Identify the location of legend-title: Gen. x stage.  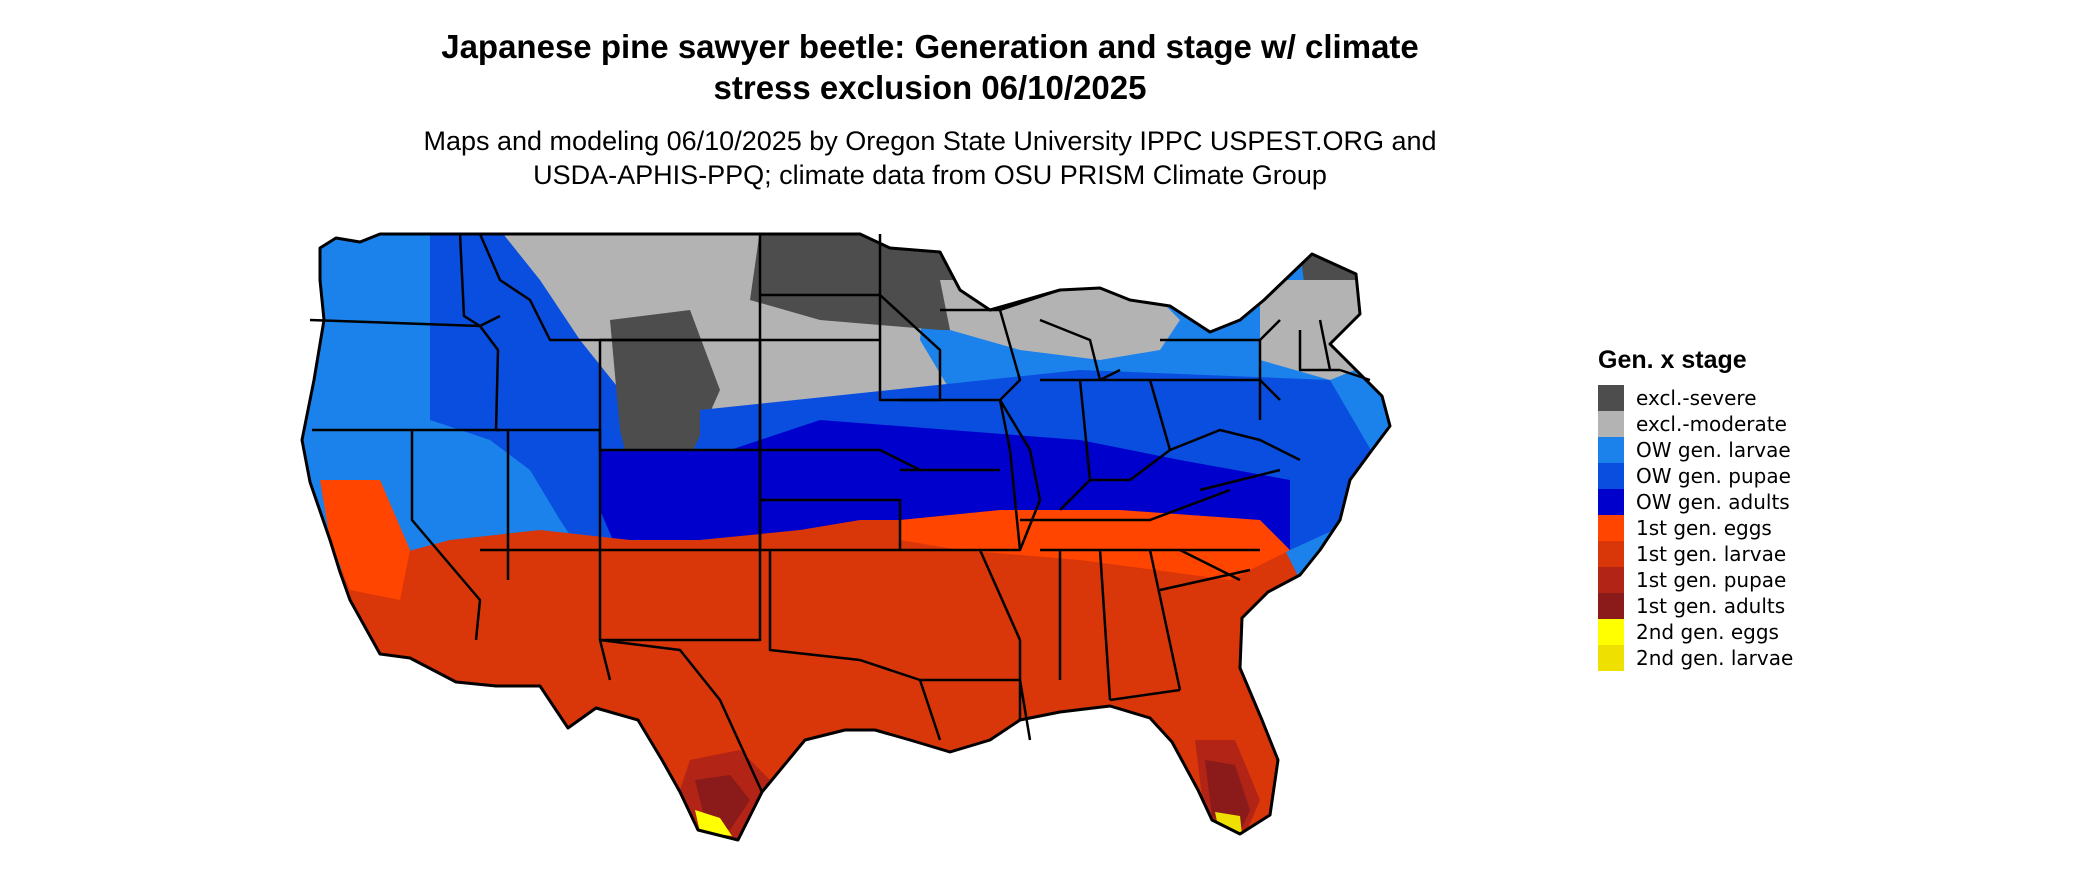
(1672, 360).